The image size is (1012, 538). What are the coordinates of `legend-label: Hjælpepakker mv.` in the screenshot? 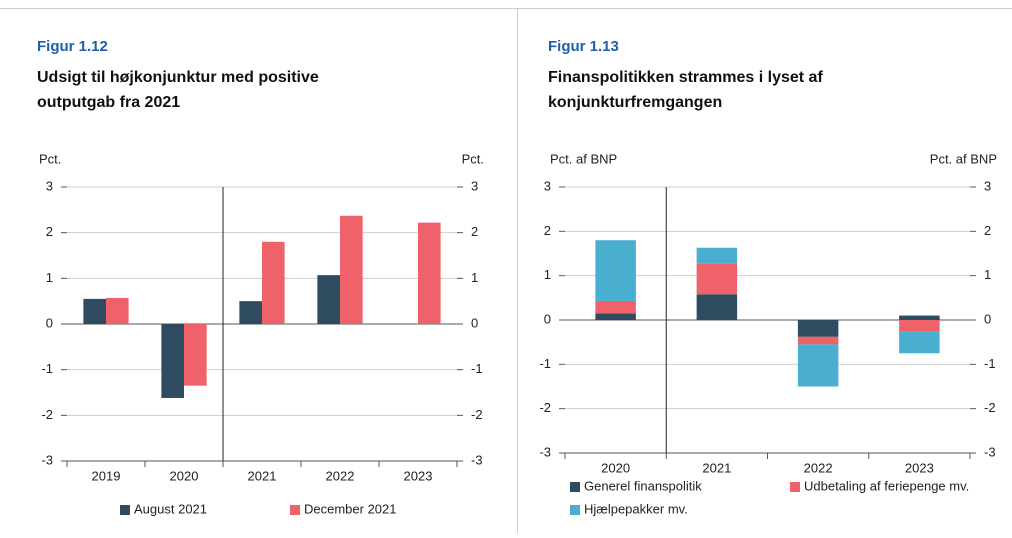 It's located at (636, 508).